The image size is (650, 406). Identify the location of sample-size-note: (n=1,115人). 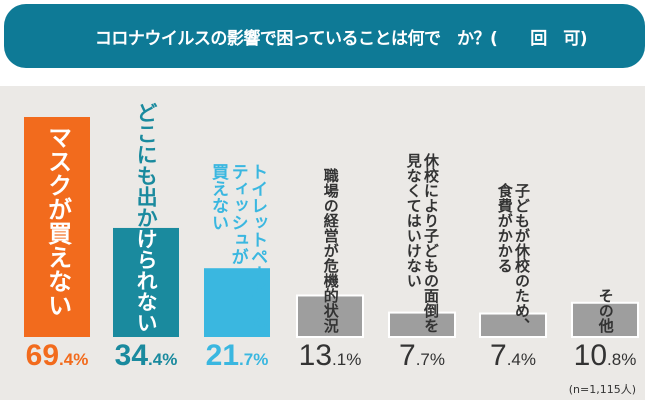
(602, 389).